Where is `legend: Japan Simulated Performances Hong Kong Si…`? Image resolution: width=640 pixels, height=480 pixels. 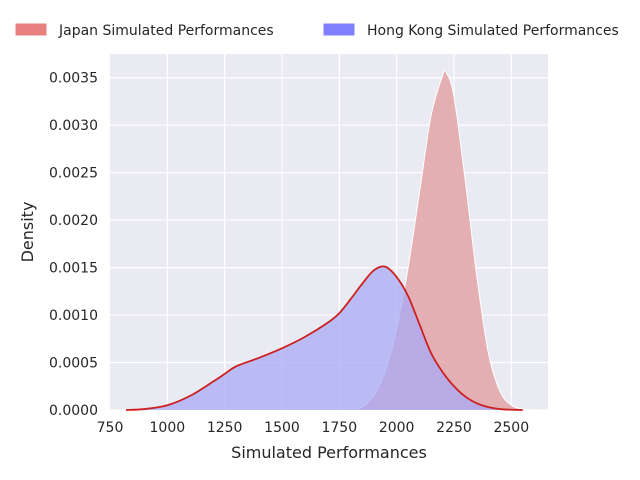 legend: Japan Simulated Performances Hong Kong Si… is located at coordinates (317, 31).